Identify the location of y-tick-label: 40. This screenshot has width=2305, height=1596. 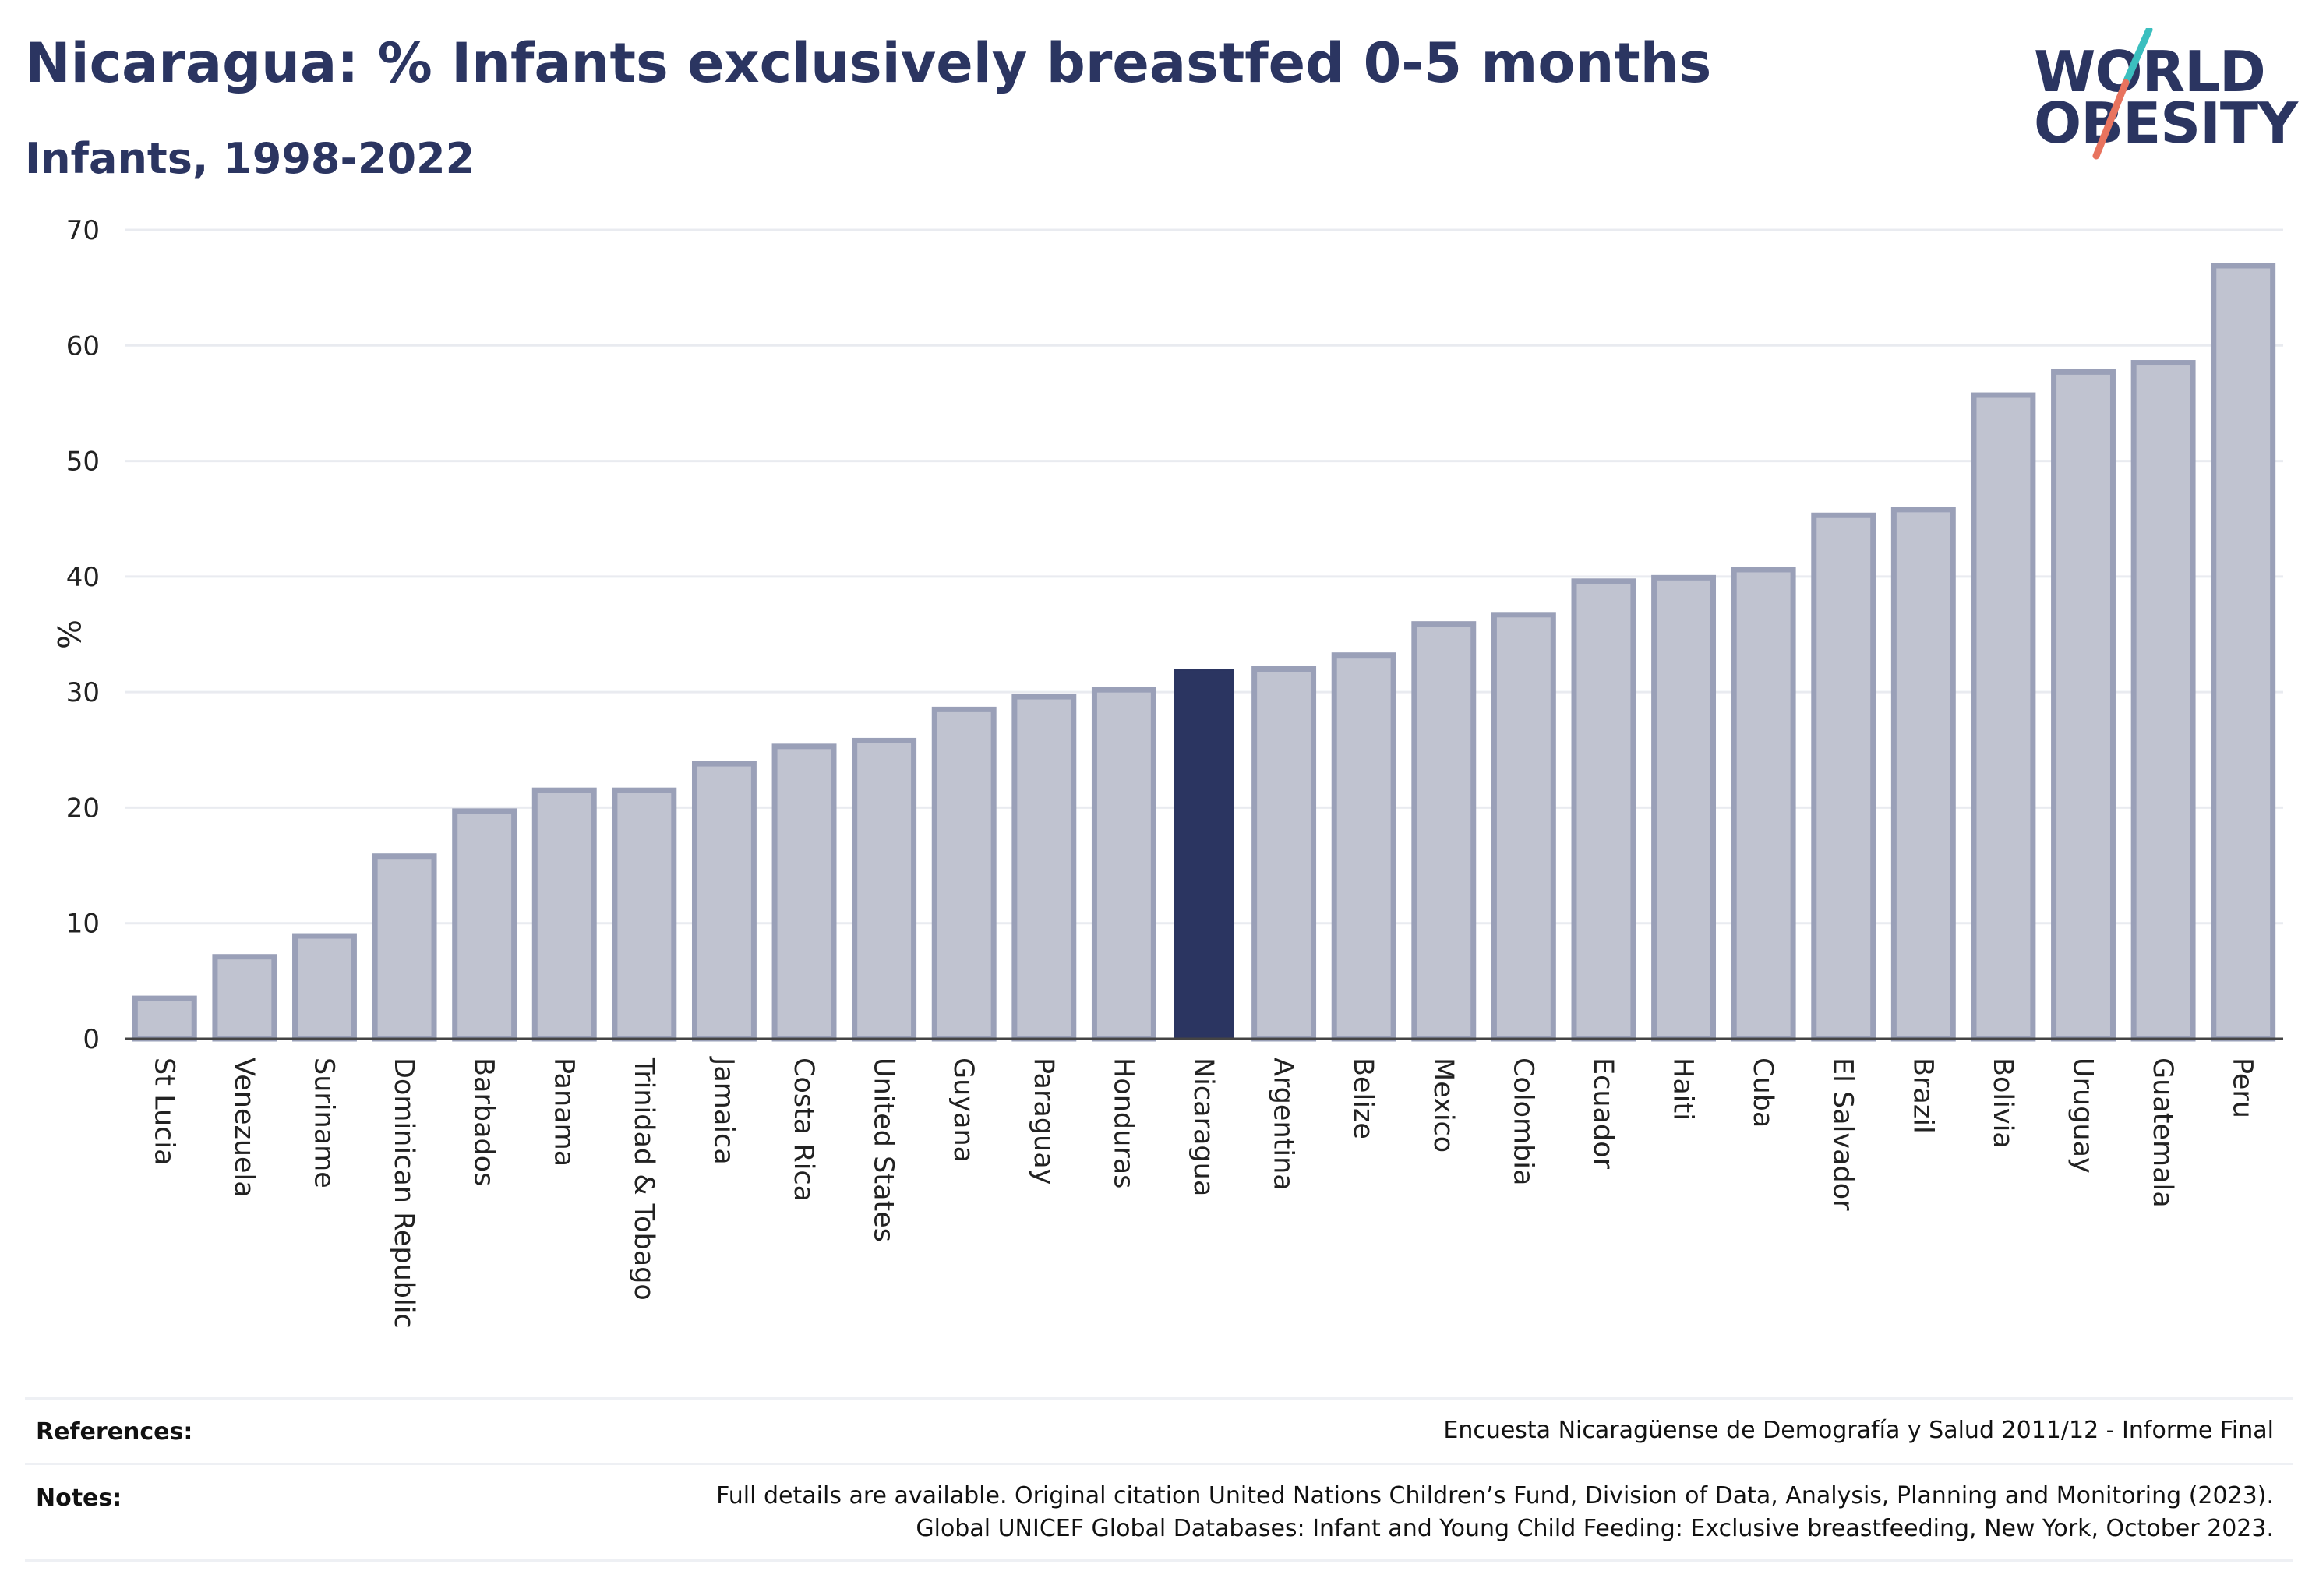
(83, 577).